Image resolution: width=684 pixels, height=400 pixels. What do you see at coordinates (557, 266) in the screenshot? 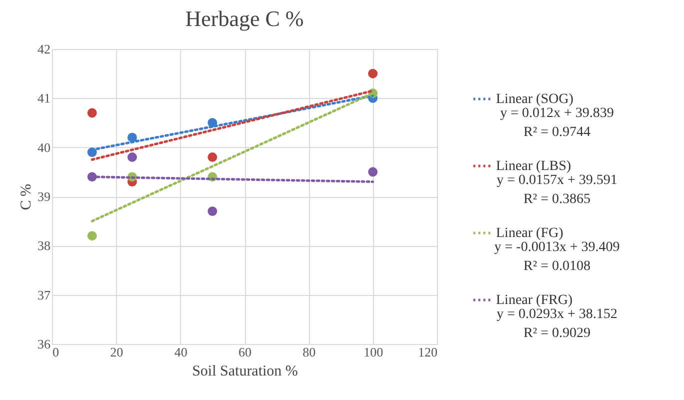
I see `text: R² = 0.0108` at bounding box center [557, 266].